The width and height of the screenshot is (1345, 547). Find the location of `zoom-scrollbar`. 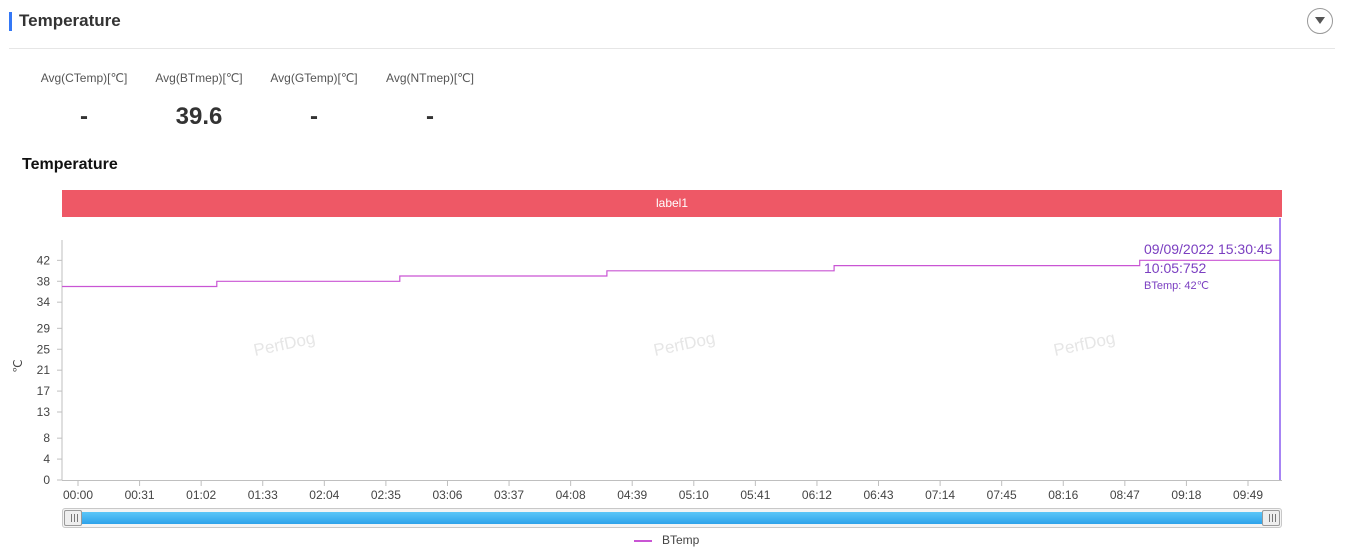

zoom-scrollbar is located at coordinates (672, 518).